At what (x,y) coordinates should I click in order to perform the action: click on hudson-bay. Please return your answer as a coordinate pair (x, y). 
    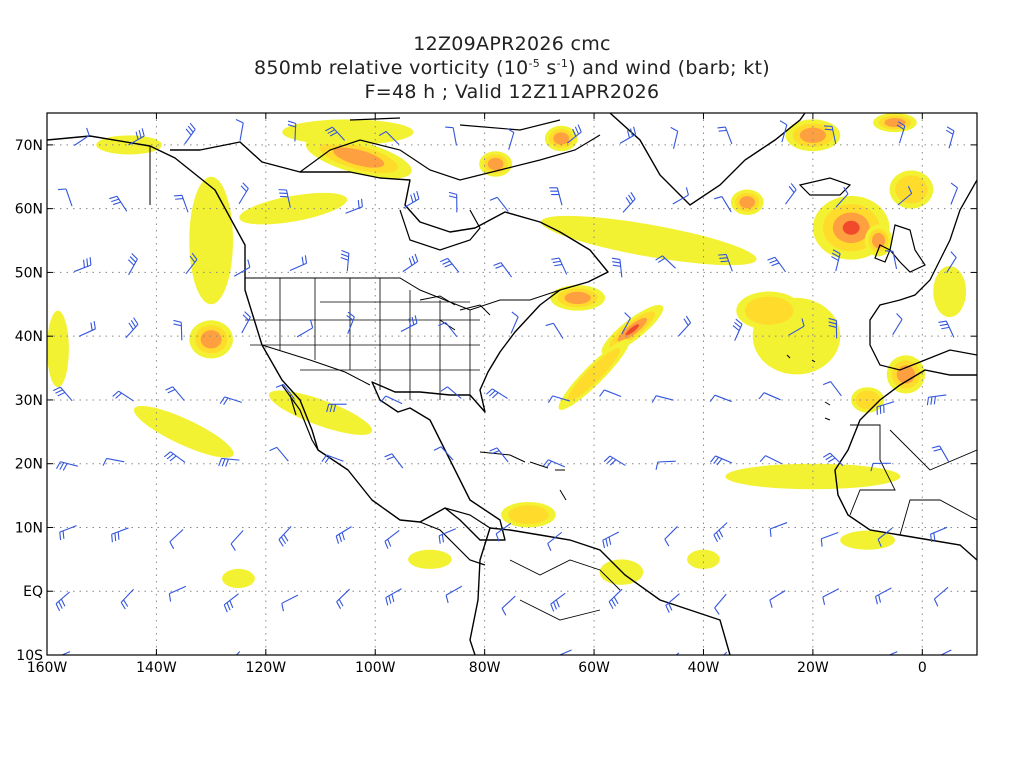
    Looking at the image, I should click on (440, 230).